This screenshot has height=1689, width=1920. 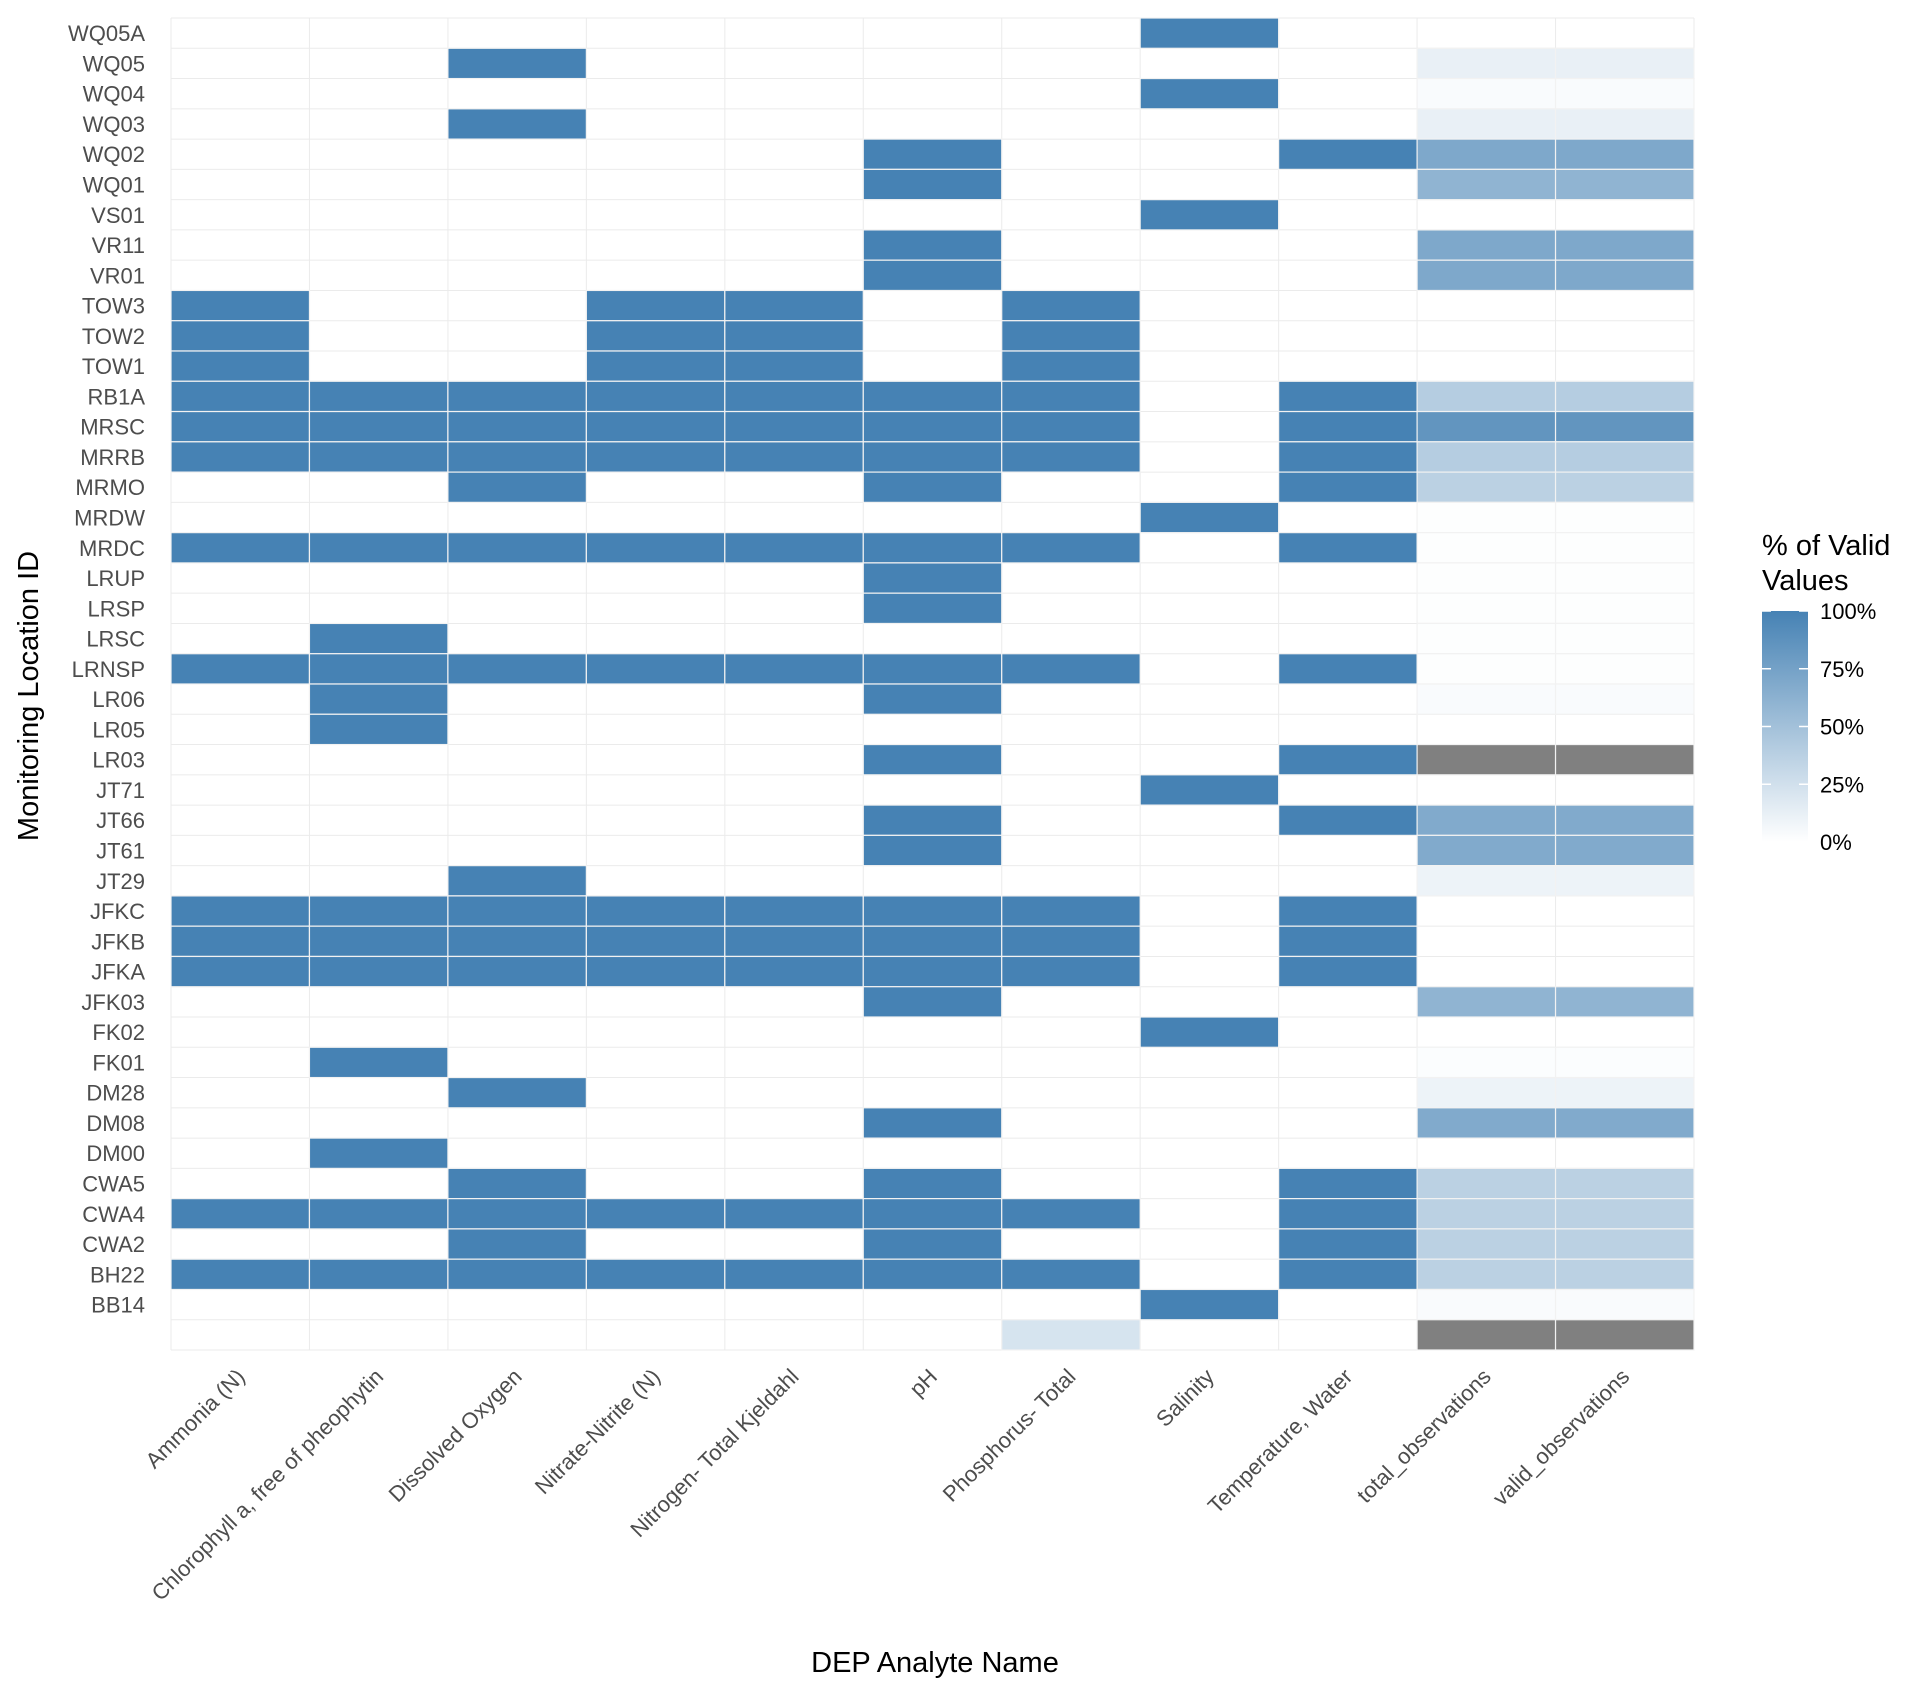 I want to click on x-tick-label: valid_observations, so click(x=1561, y=1437).